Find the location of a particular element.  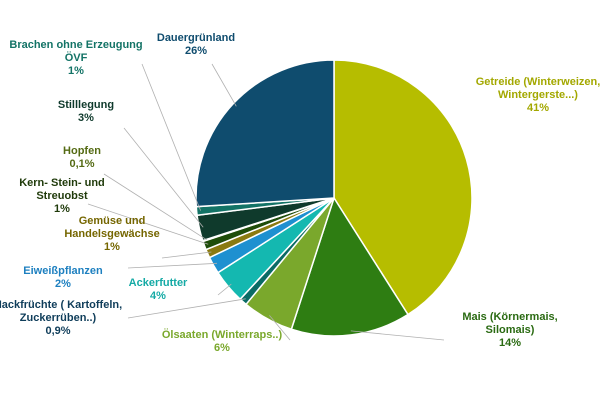

slice-label-value: 2% is located at coordinates (63, 284).